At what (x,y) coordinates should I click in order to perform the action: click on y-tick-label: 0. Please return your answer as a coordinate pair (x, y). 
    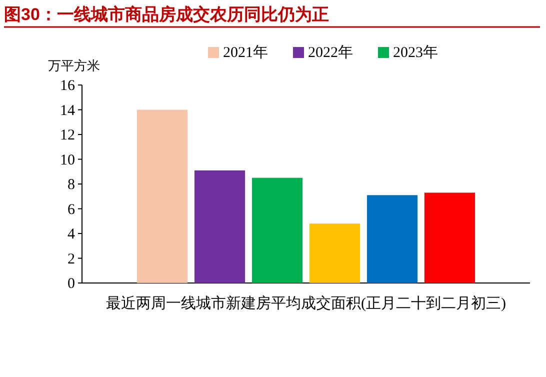
    Looking at the image, I should click on (71, 284).